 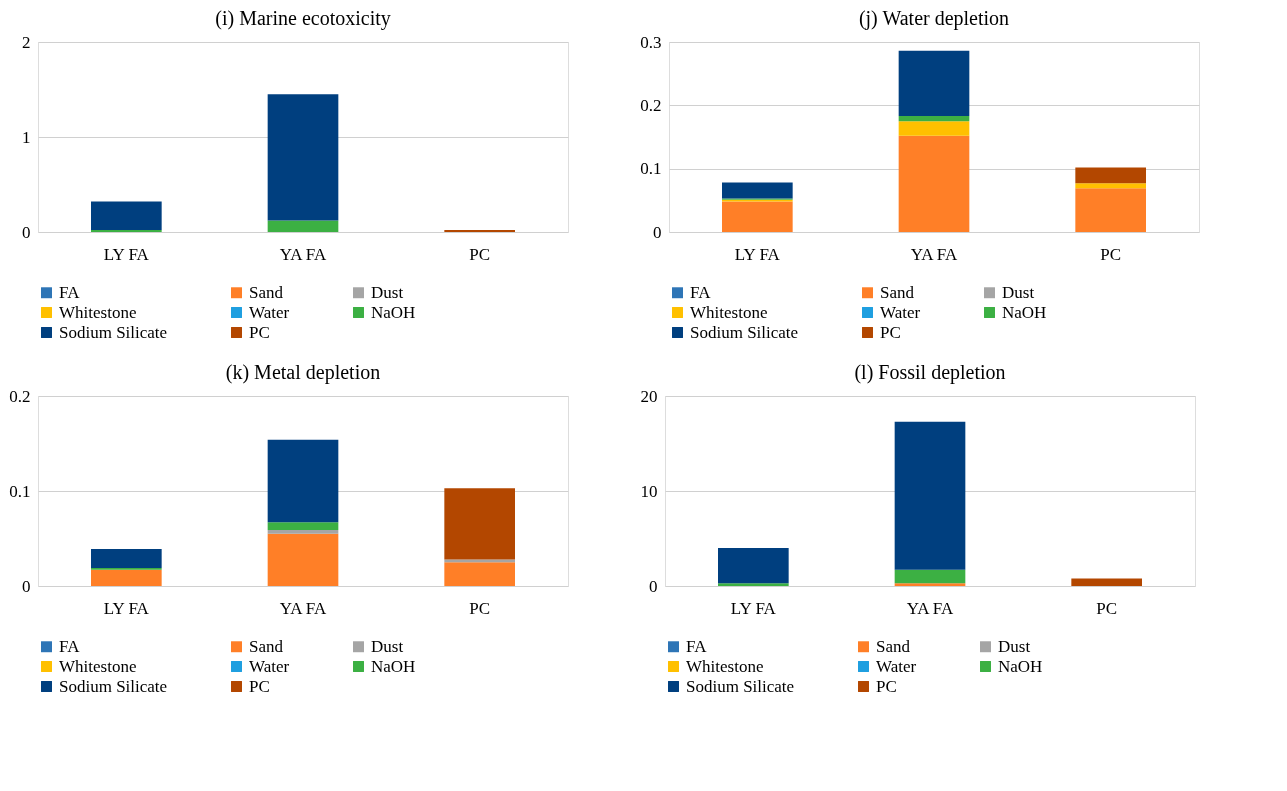 What do you see at coordinates (26, 42) in the screenshot?
I see `y-tick-label: 2` at bounding box center [26, 42].